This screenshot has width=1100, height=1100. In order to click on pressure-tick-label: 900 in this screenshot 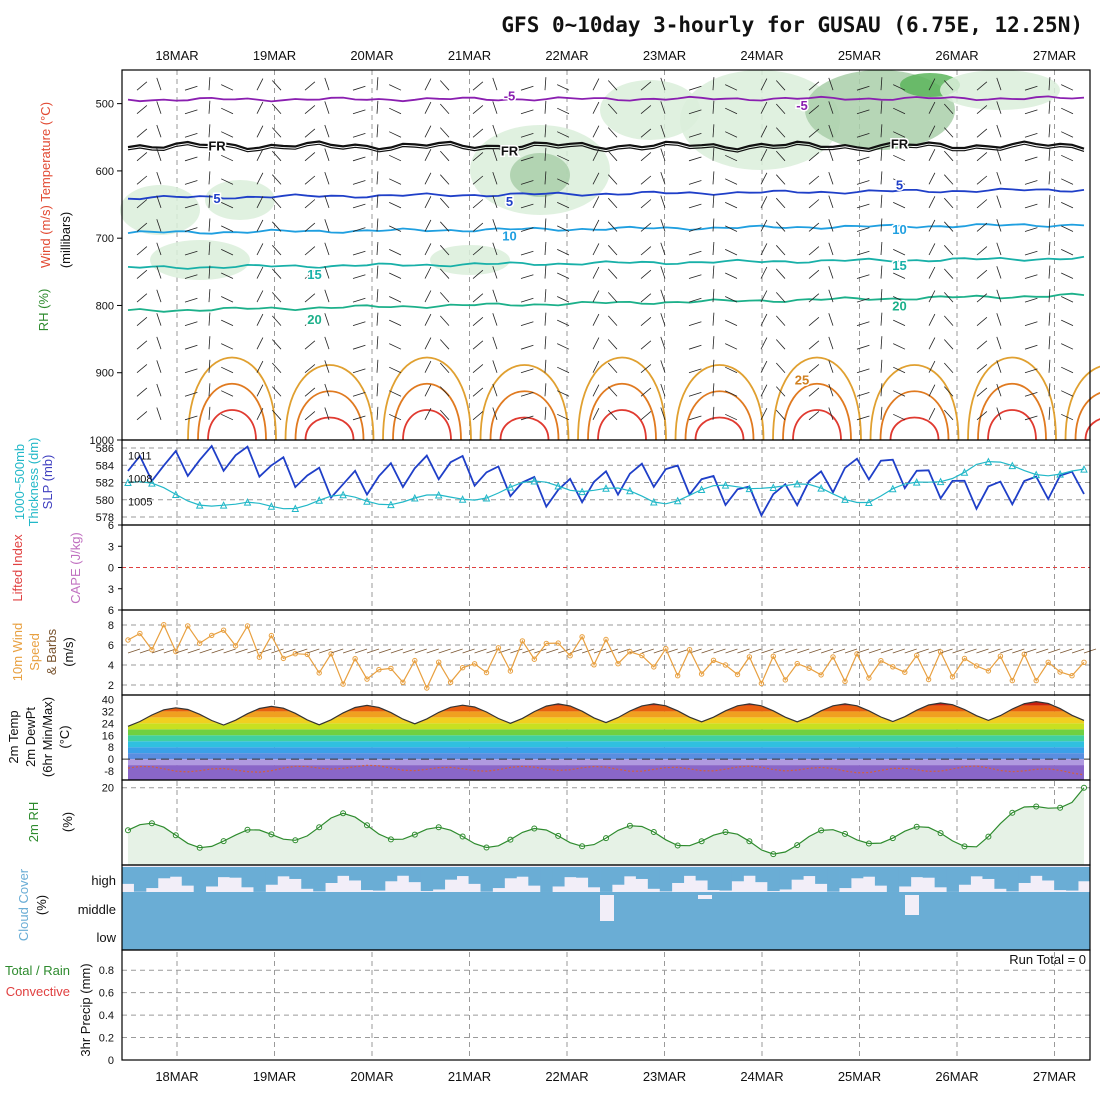, I will do `click(105, 374)`.